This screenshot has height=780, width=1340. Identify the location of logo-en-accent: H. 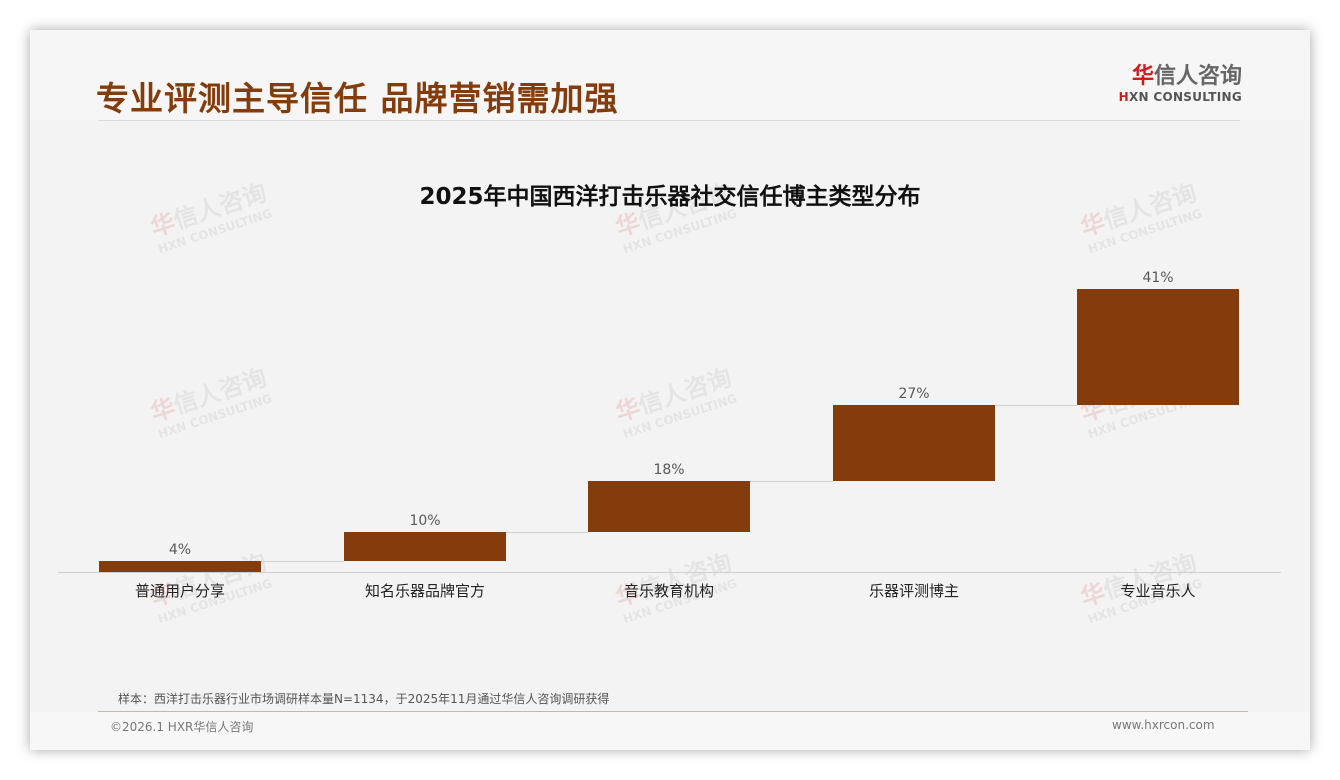
(1123, 97).